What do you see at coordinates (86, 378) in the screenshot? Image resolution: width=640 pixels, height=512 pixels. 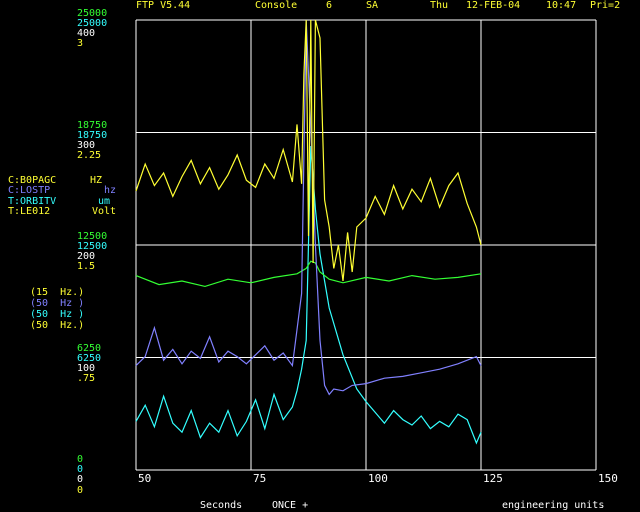 I see `y-lower-mid-ch4: .75` at bounding box center [86, 378].